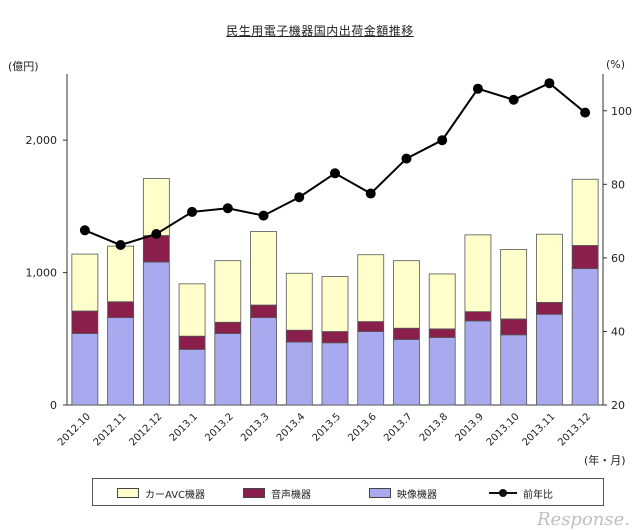 The width and height of the screenshot is (640, 530). What do you see at coordinates (110, 429) in the screenshot?
I see `x-tick-label: 2012.11` at bounding box center [110, 429].